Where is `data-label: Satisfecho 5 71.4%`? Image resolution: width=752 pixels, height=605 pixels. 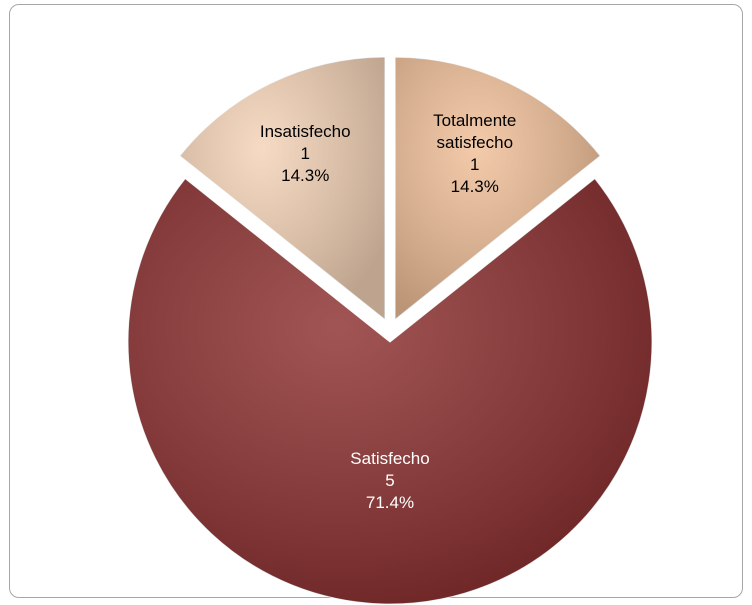 data-label: Satisfecho 5 71.4% is located at coordinates (390, 481).